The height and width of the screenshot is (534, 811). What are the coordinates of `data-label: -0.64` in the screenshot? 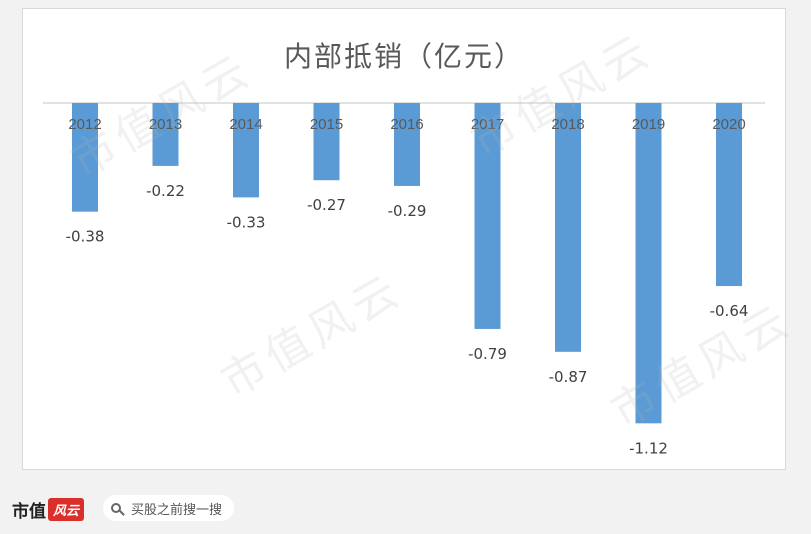 It's located at (729, 311).